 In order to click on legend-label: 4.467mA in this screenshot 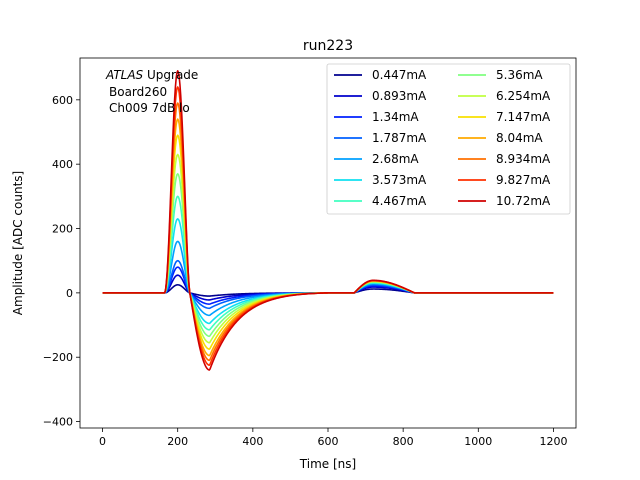, I will do `click(399, 201)`.